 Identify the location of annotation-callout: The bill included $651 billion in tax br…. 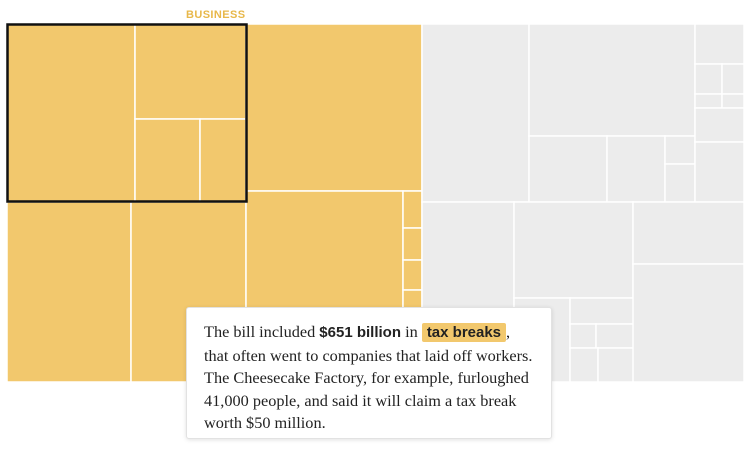
(369, 373).